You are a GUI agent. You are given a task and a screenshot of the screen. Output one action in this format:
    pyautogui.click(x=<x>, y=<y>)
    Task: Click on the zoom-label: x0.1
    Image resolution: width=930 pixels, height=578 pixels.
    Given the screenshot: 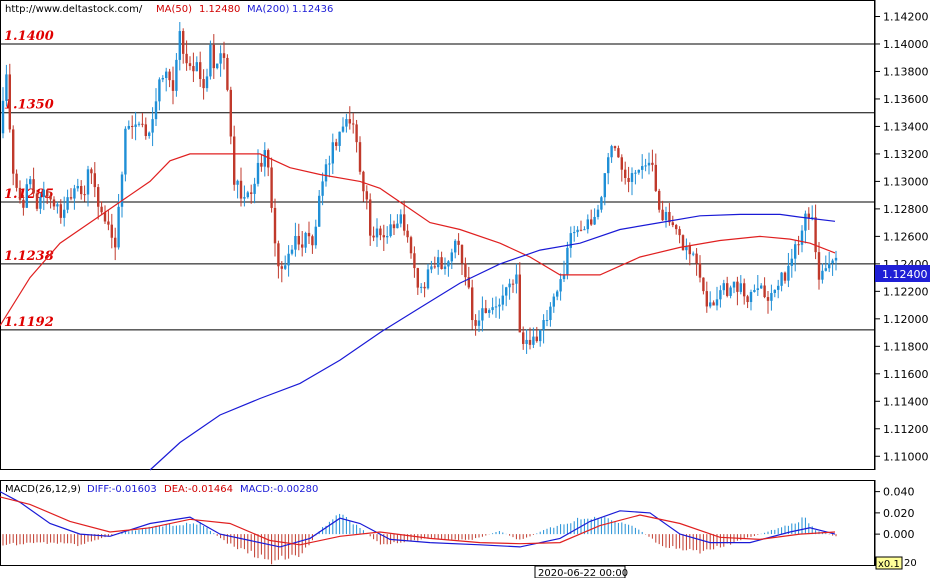 What is the action you would take?
    pyautogui.click(x=889, y=564)
    